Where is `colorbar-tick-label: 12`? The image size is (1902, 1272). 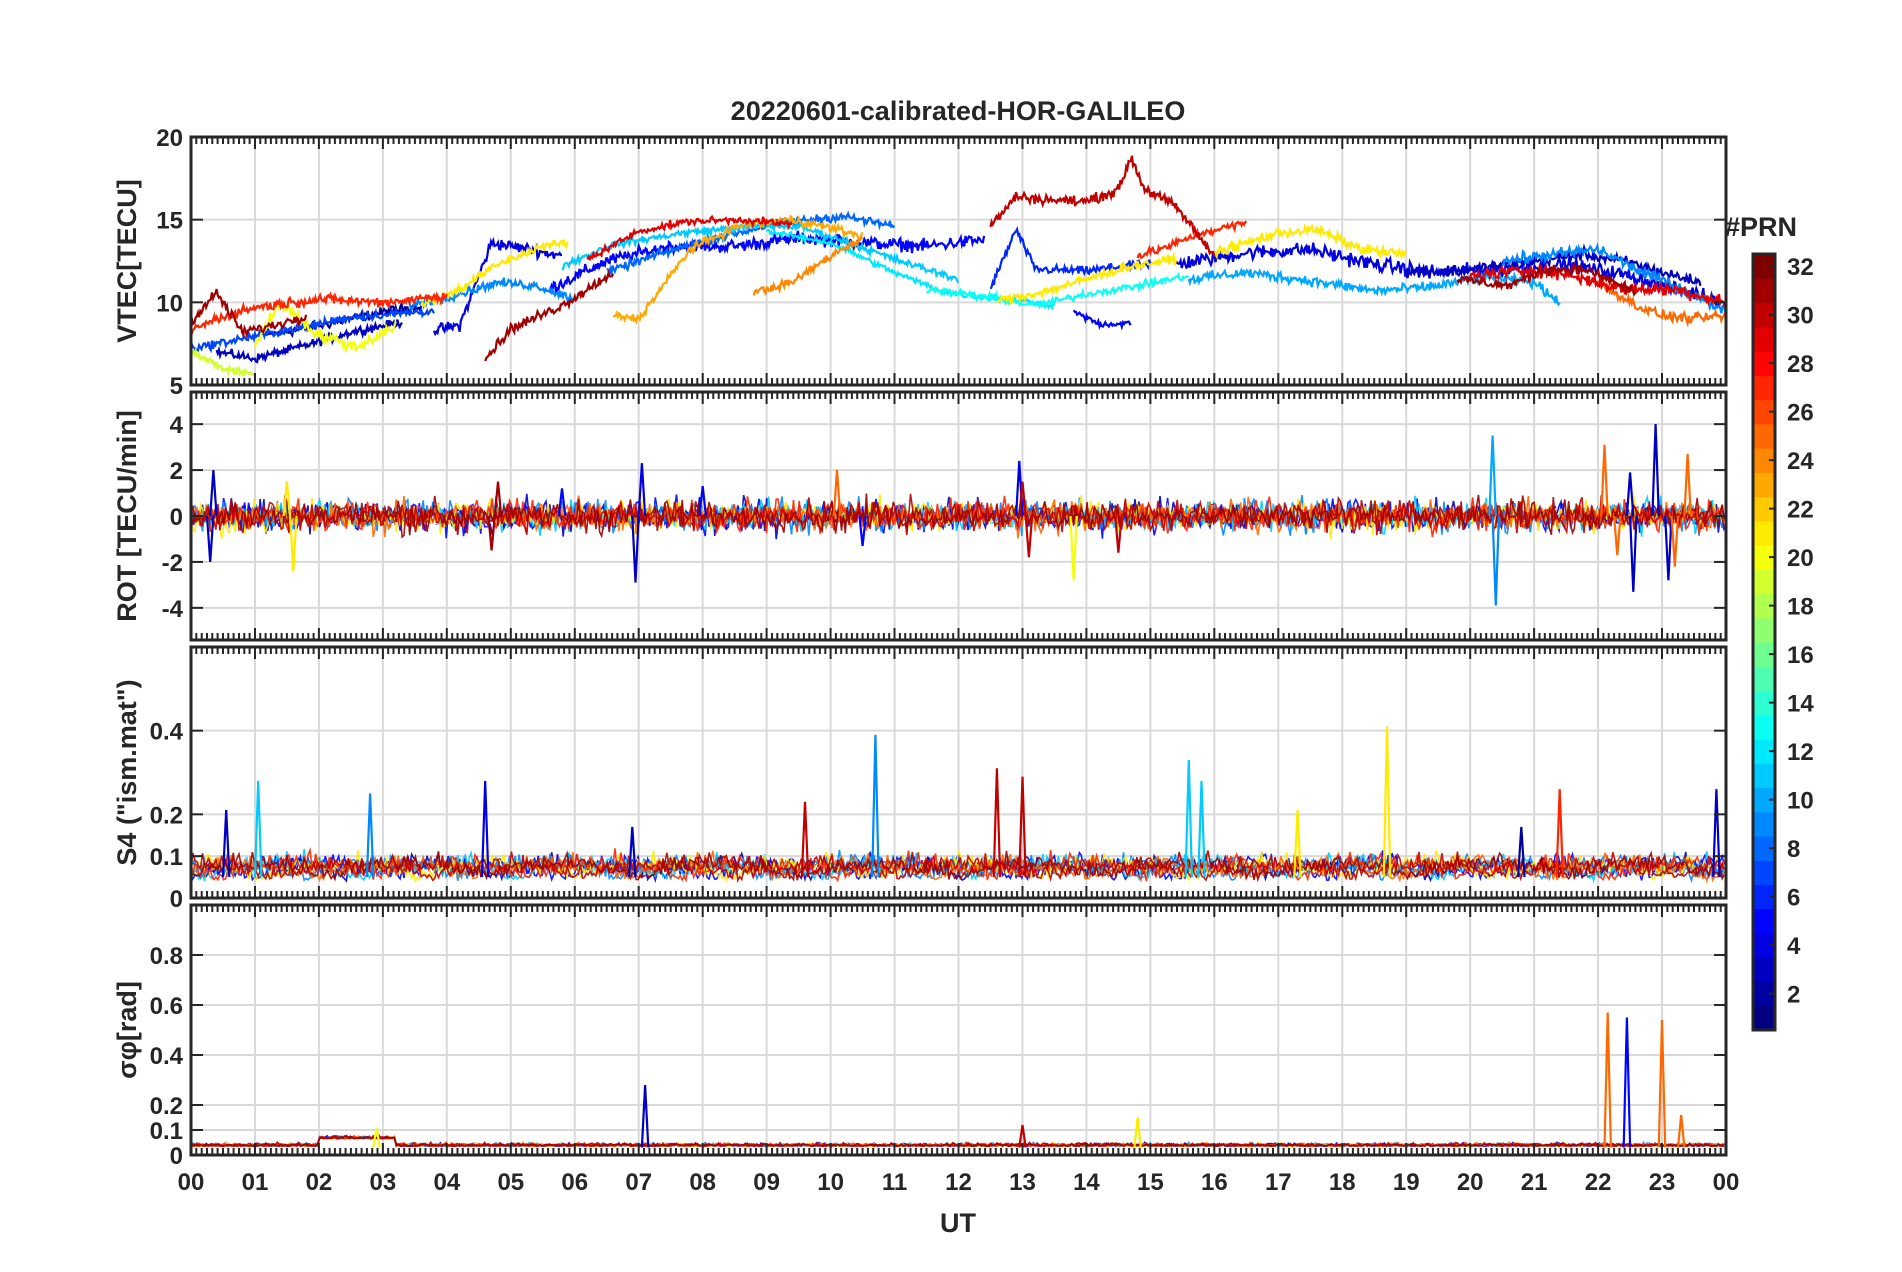 colorbar-tick-label: 12 is located at coordinates (1800, 752).